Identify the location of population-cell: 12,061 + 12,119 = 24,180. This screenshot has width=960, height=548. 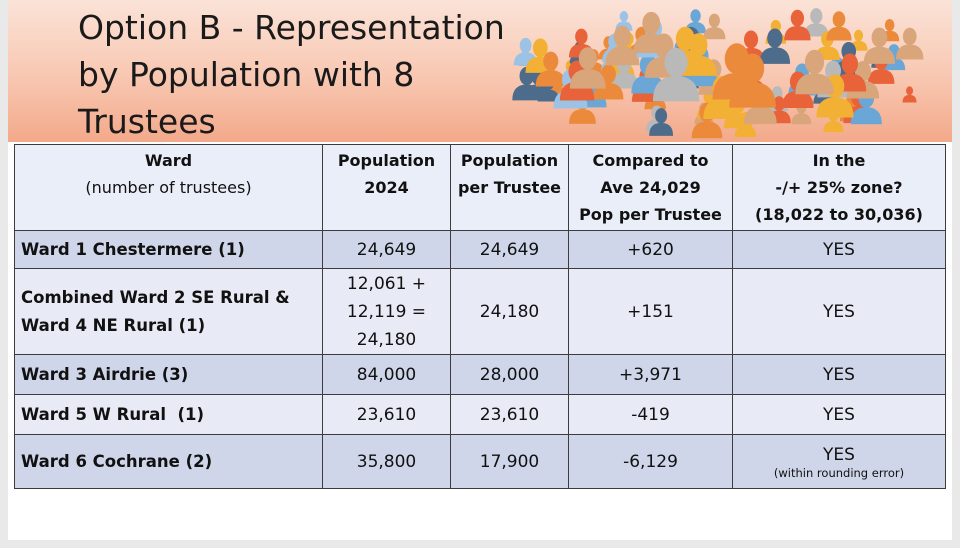
(386, 311).